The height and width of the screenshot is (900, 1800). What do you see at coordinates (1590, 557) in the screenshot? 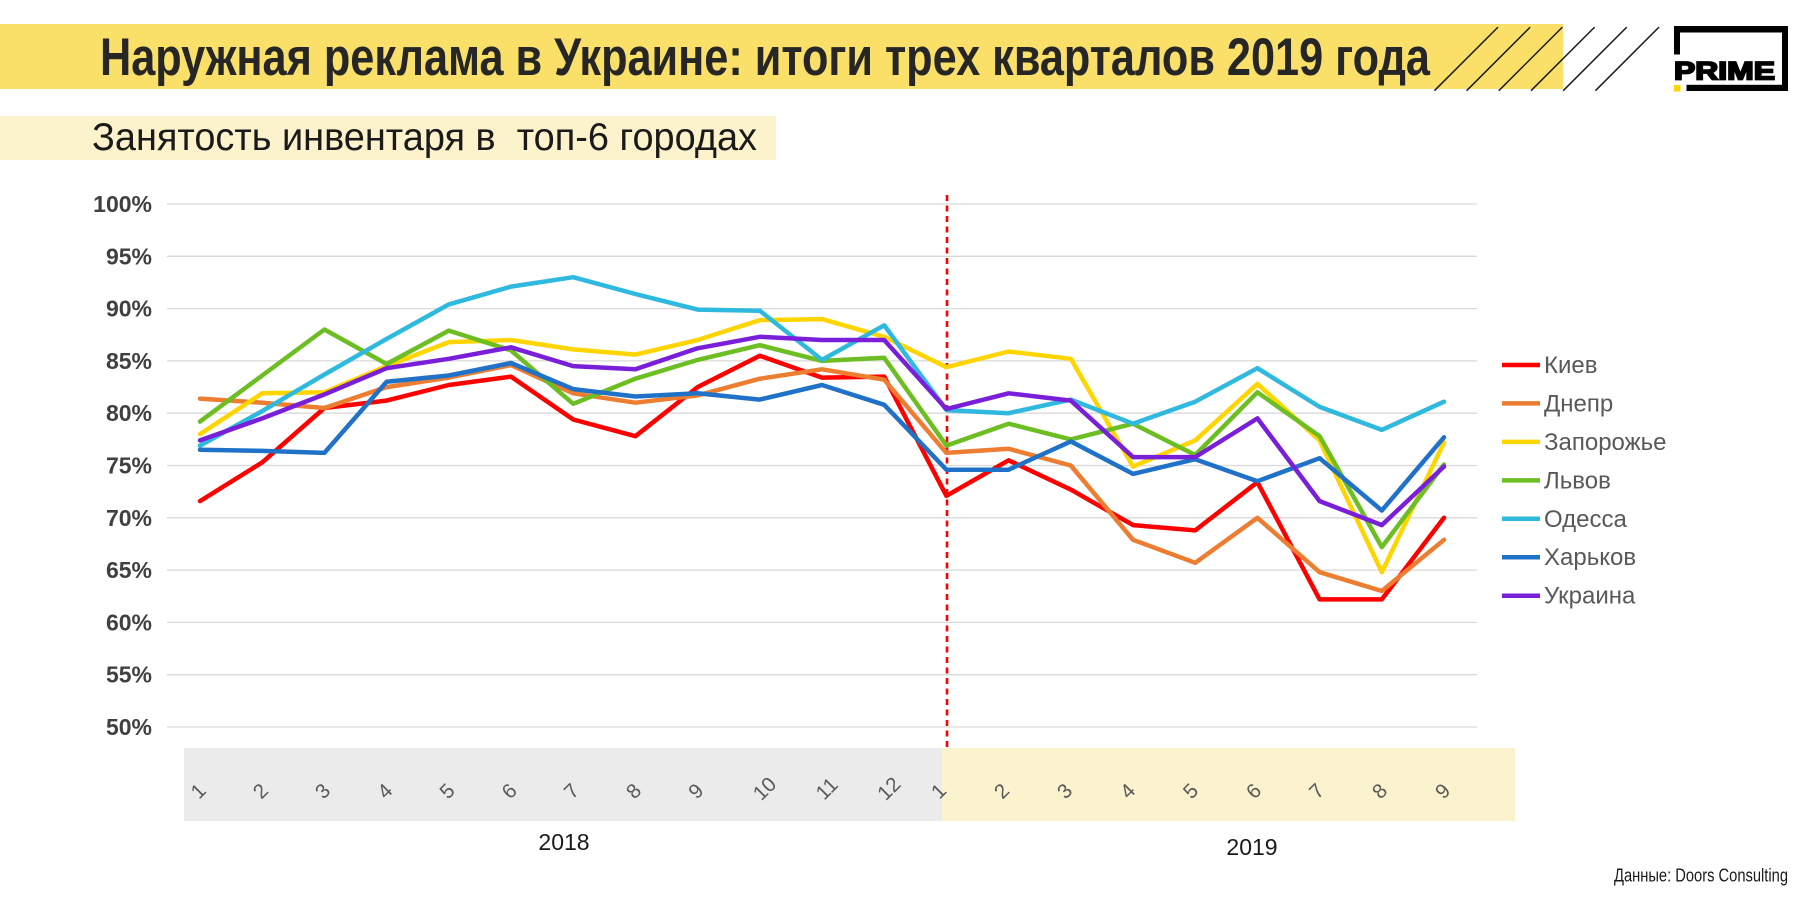
I see `svg-text: Харьков` at bounding box center [1590, 557].